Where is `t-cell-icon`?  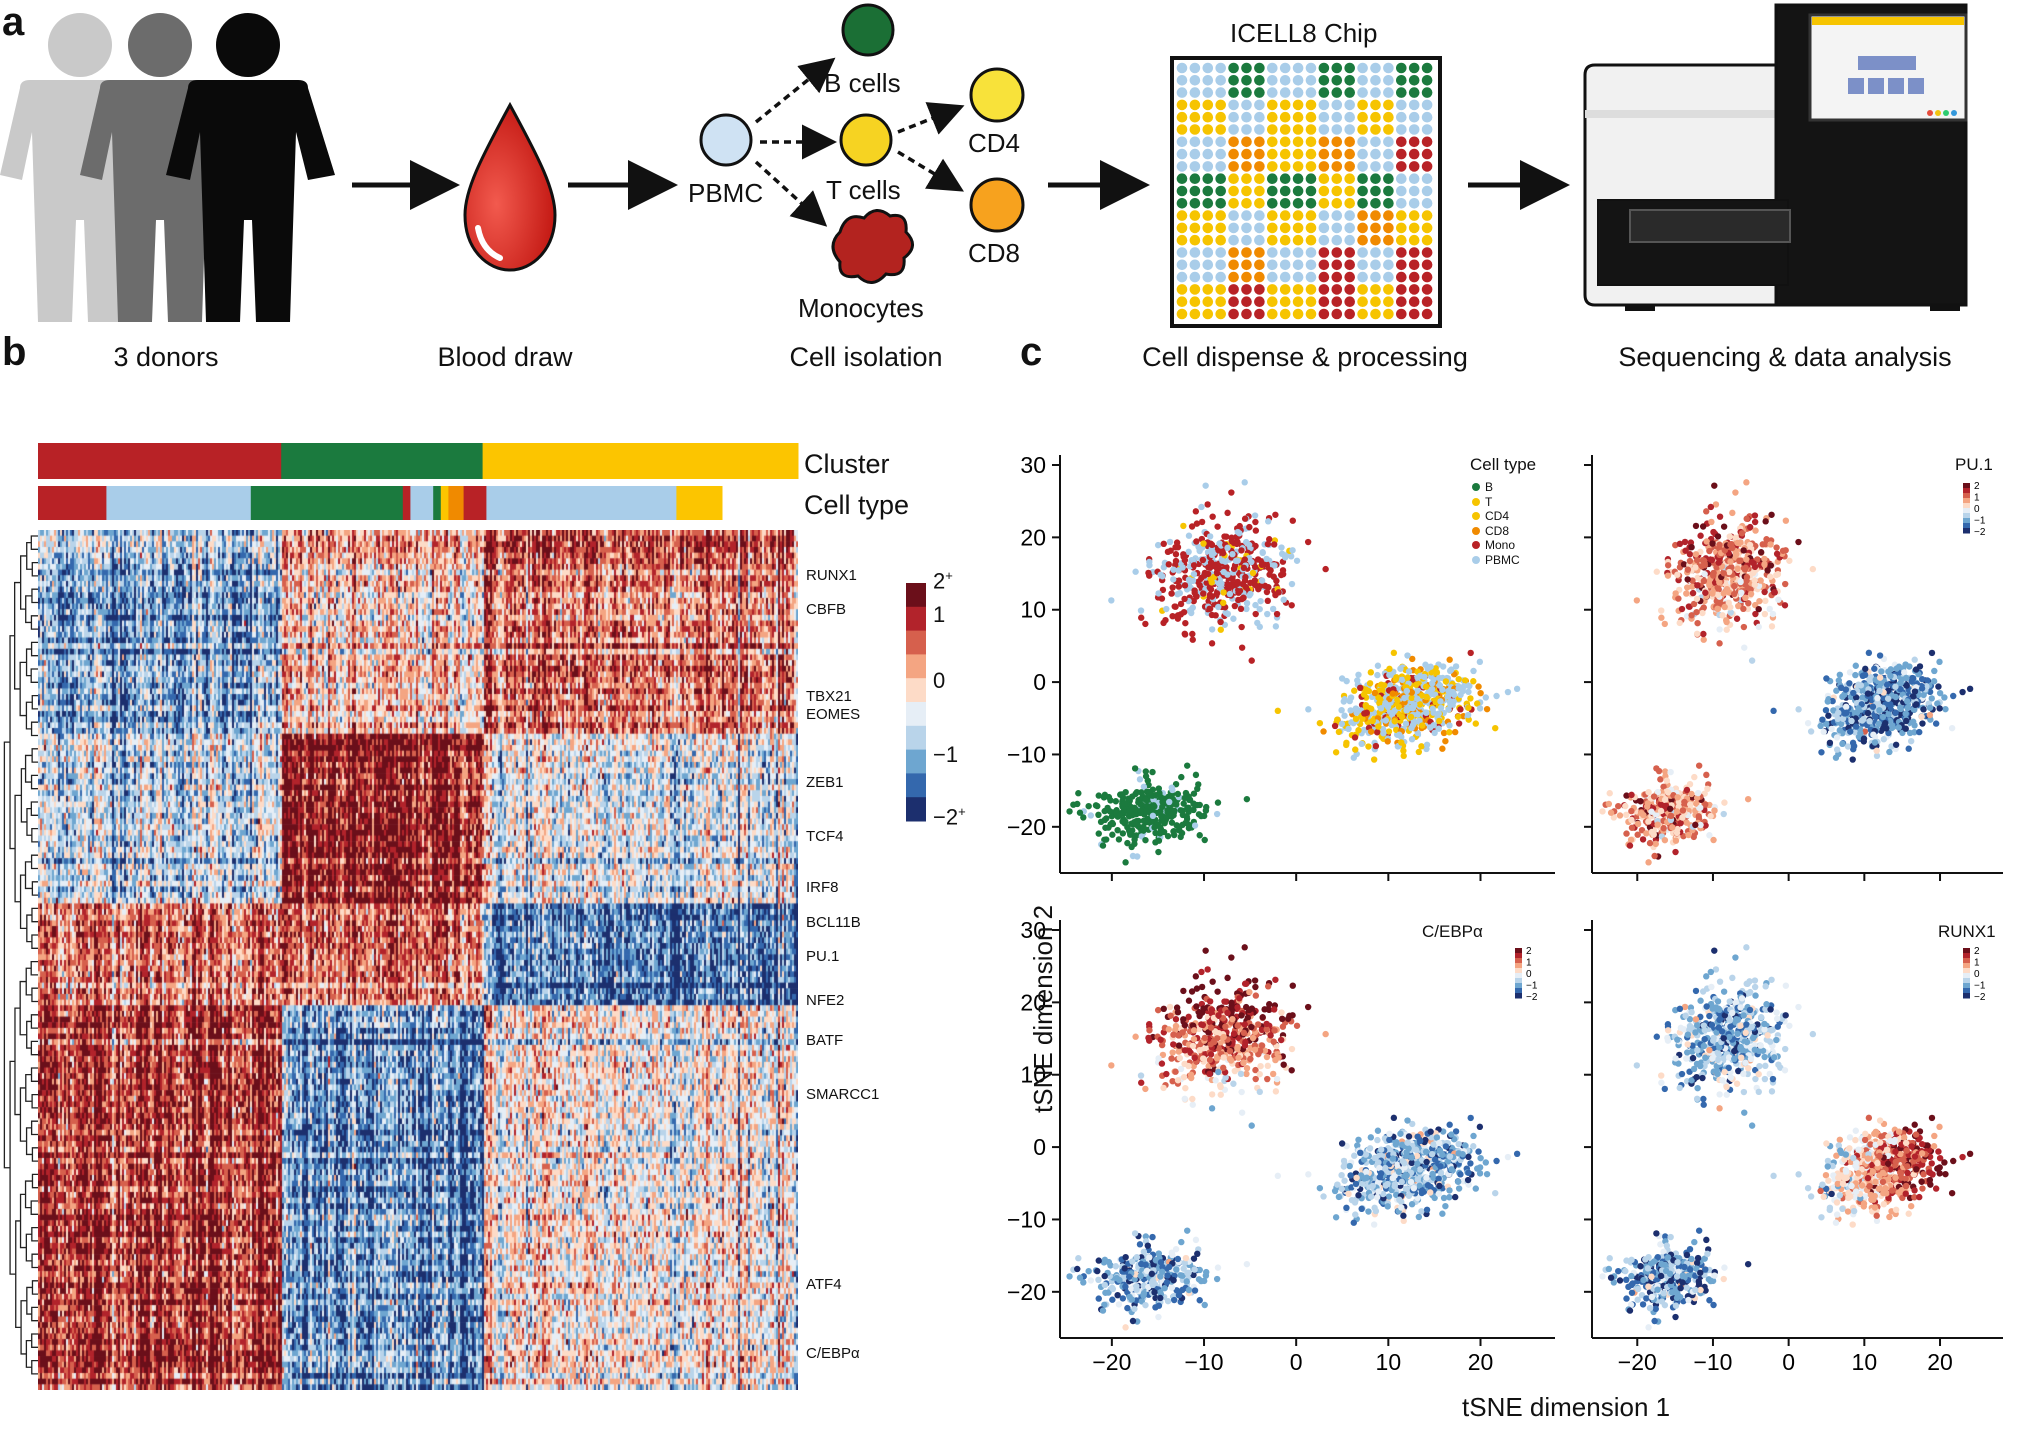
t-cell-icon is located at coordinates (866, 140).